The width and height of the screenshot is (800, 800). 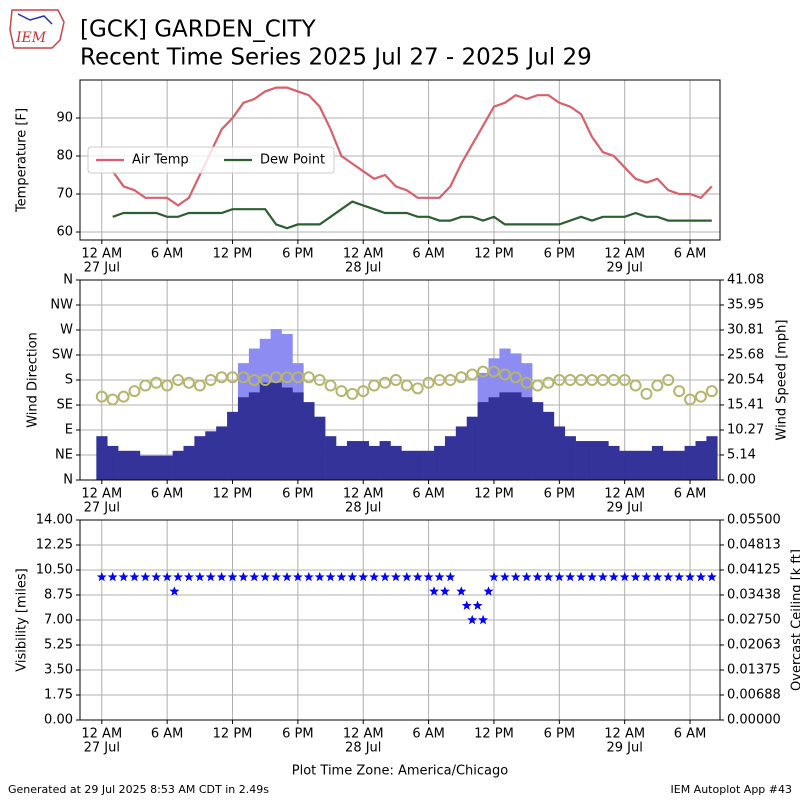 I want to click on y-tick-label: 80, so click(x=64, y=156).